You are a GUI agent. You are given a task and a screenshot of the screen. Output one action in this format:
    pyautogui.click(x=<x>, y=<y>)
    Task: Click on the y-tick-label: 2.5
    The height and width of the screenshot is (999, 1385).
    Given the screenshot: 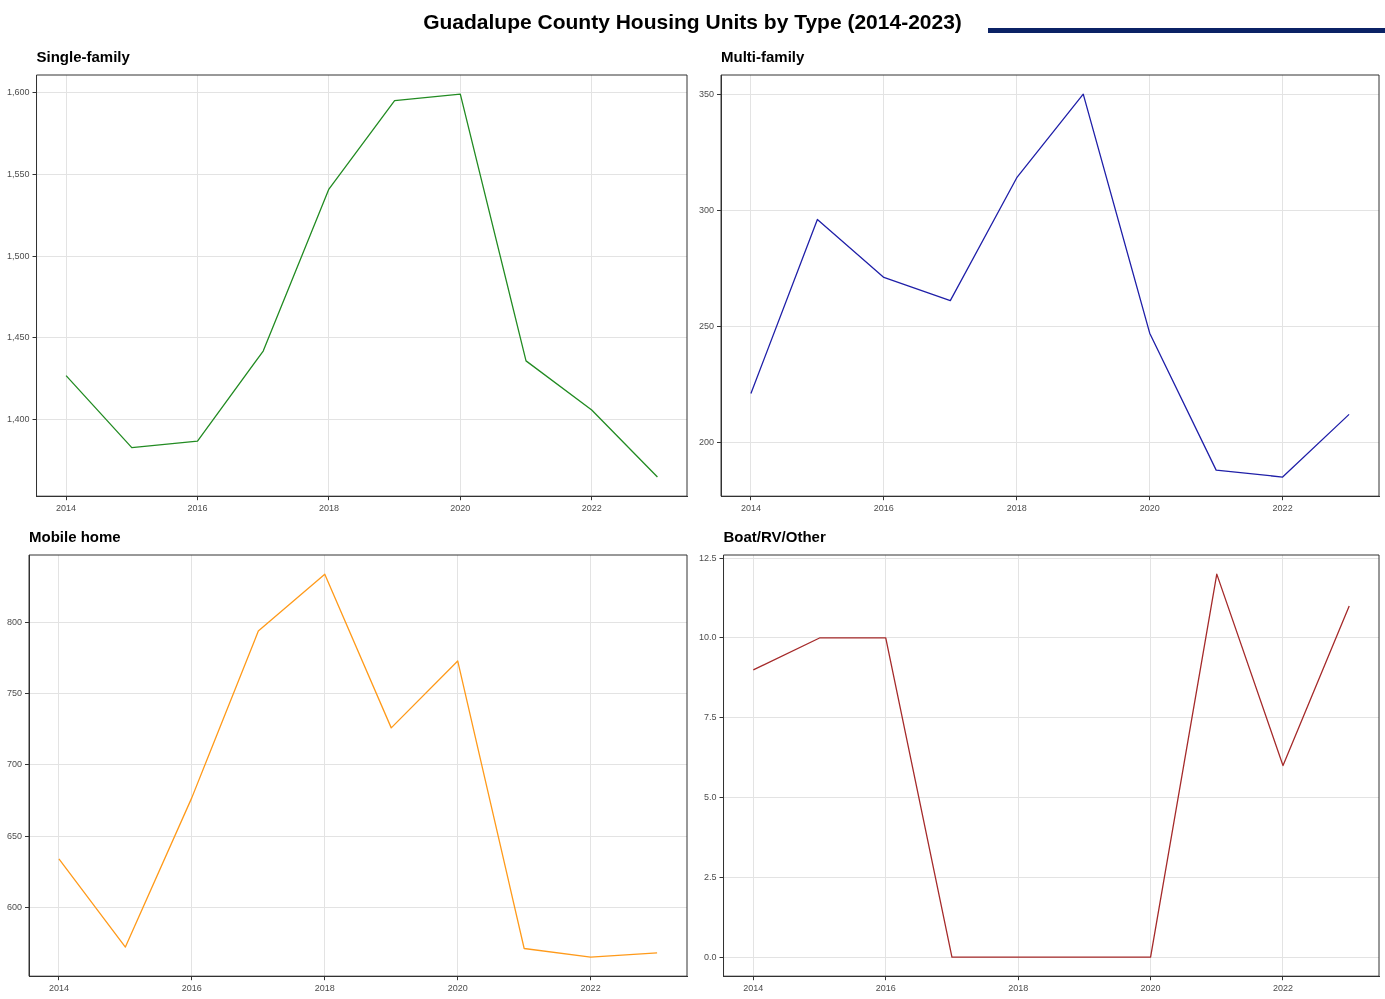 What is the action you would take?
    pyautogui.click(x=710, y=876)
    